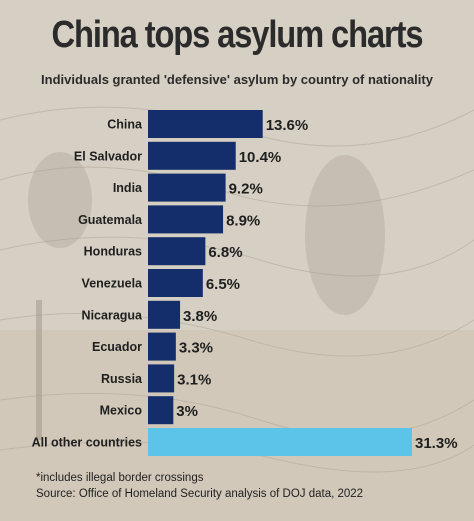  I want to click on category-label-russia: Russia, so click(122, 379).